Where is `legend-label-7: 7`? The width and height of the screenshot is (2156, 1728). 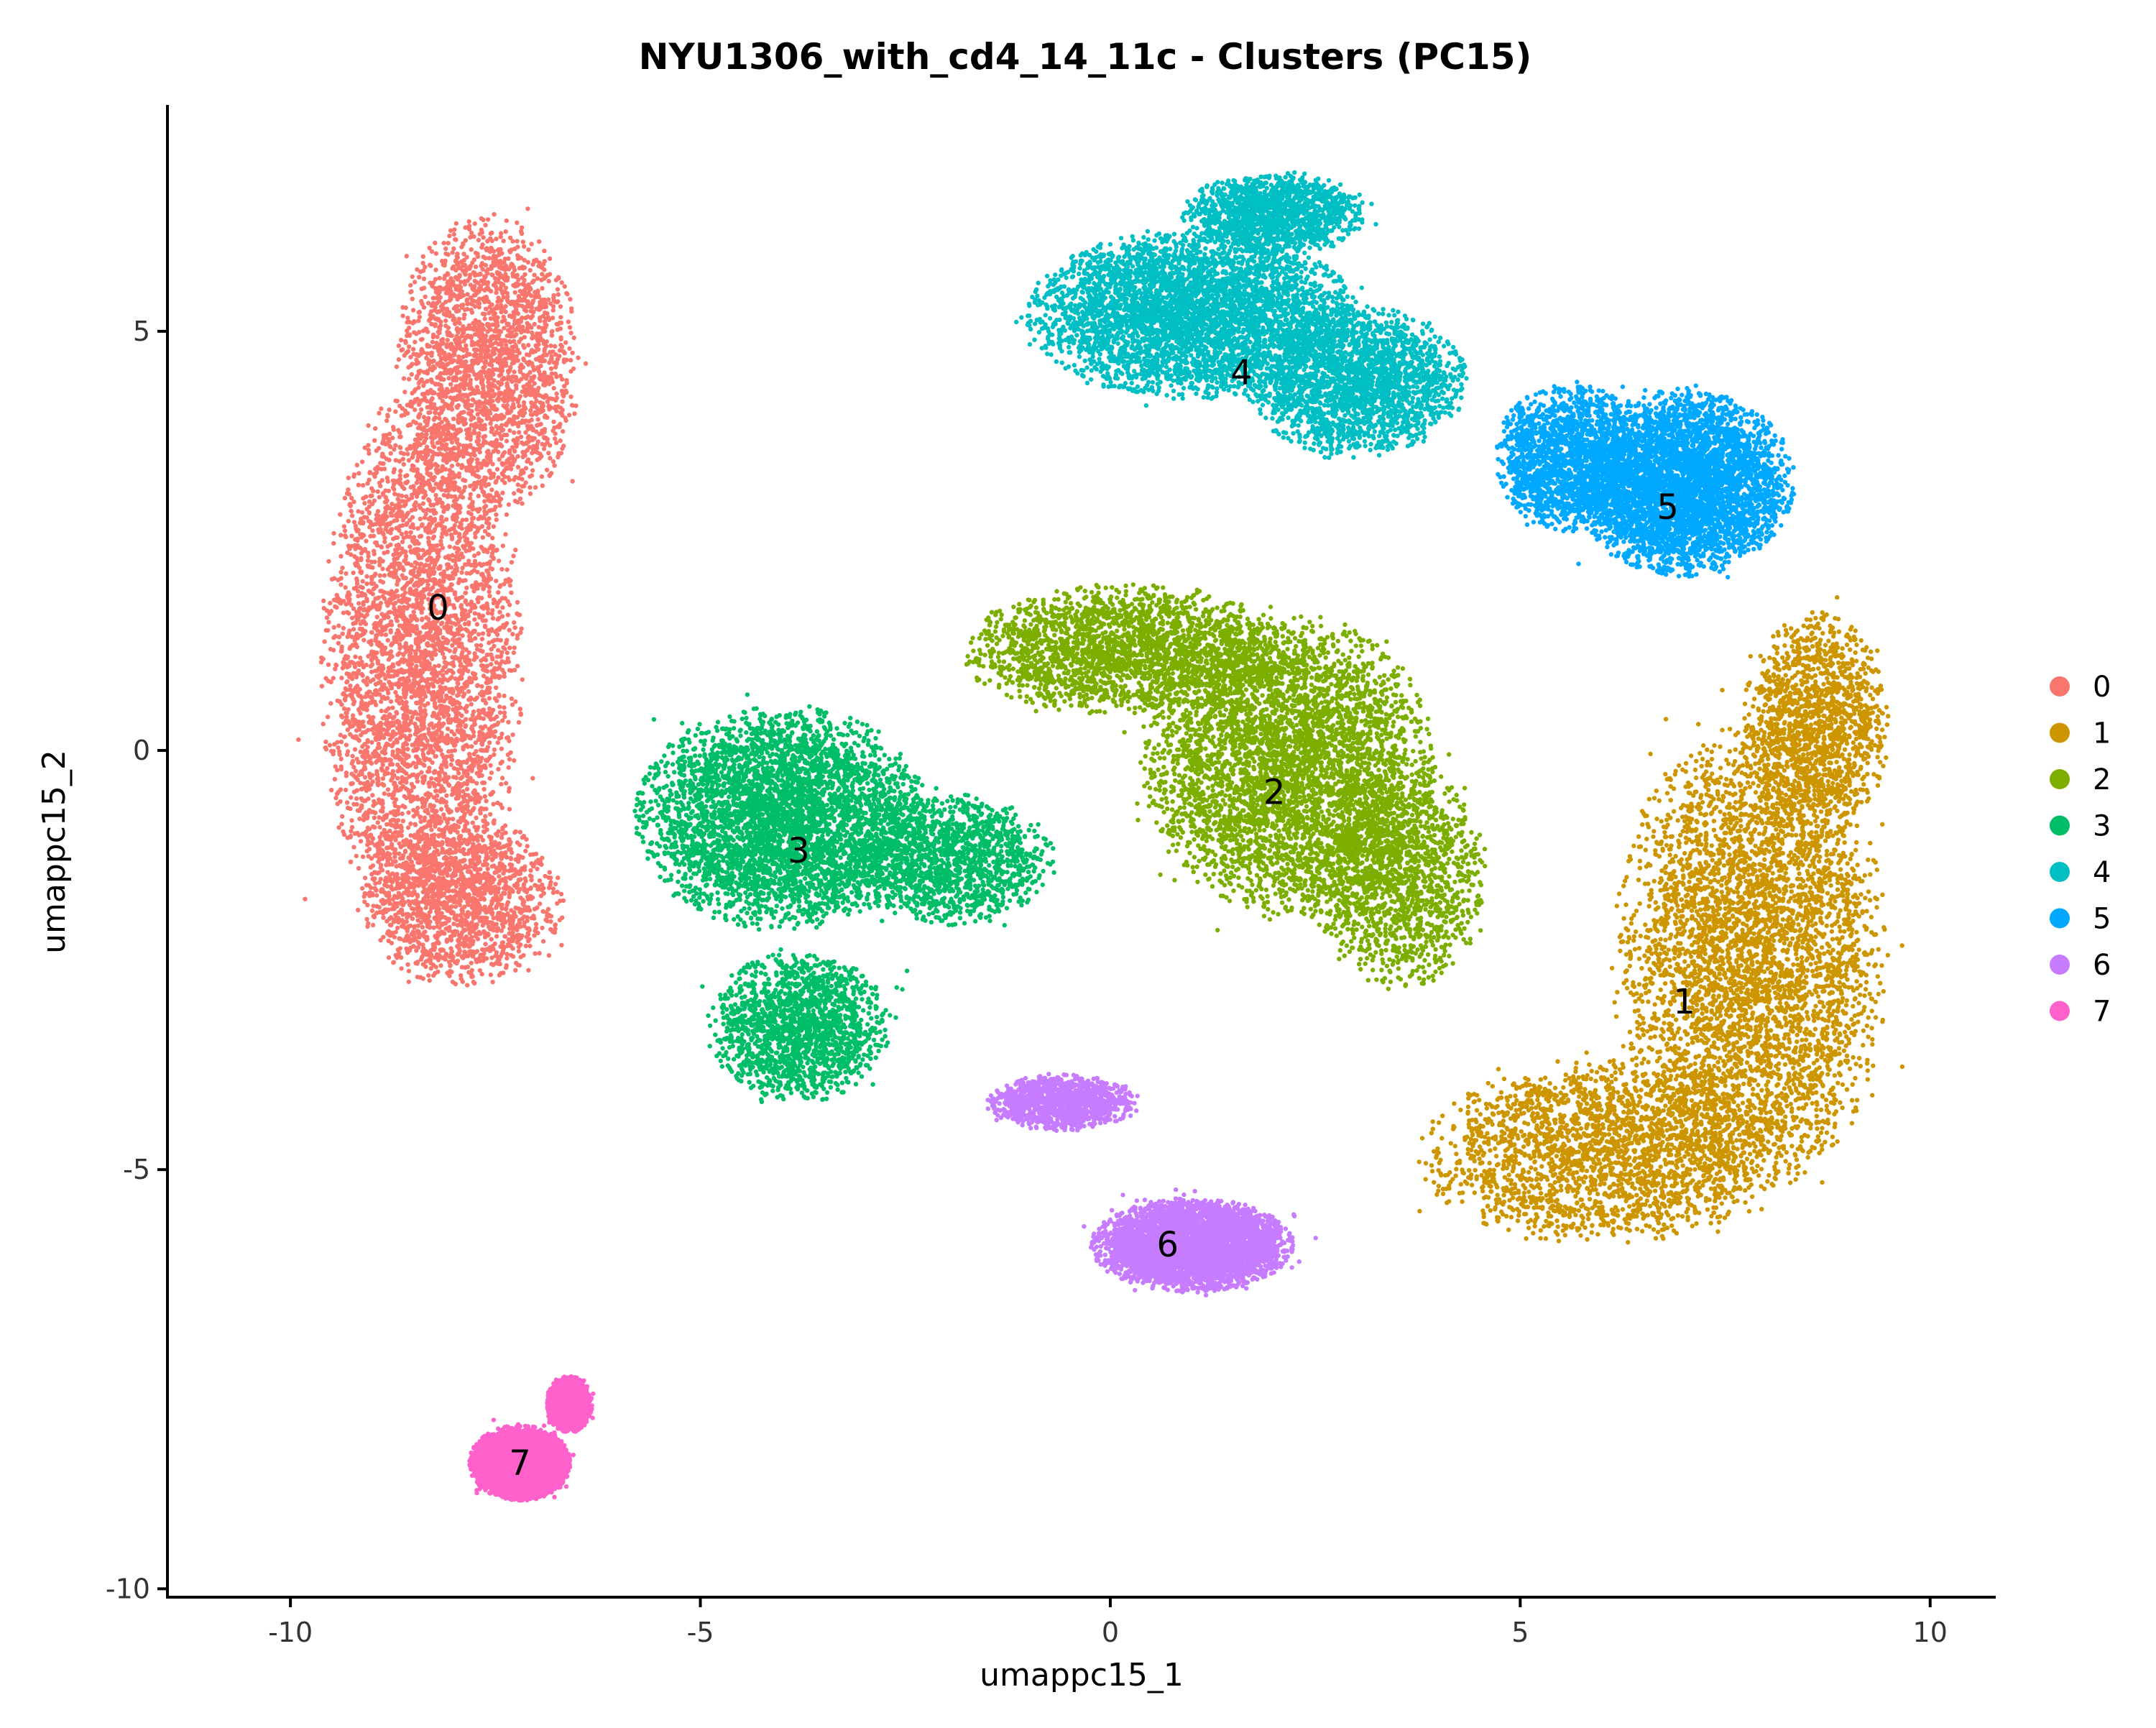 legend-label-7: 7 is located at coordinates (2102, 1012).